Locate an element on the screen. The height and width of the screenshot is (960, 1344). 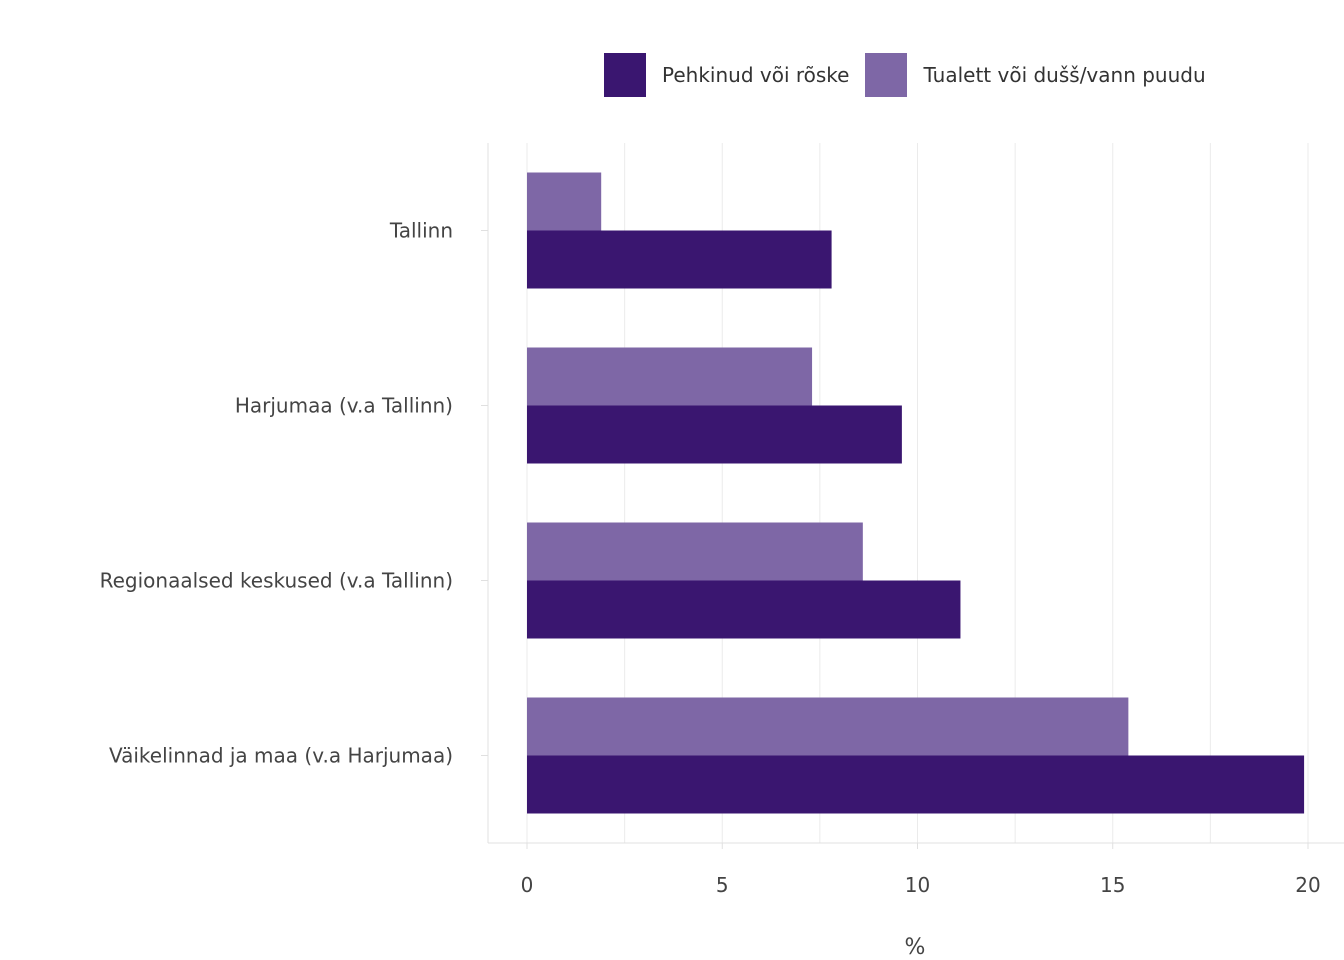
x-tick-label: 5 is located at coordinates (722, 885).